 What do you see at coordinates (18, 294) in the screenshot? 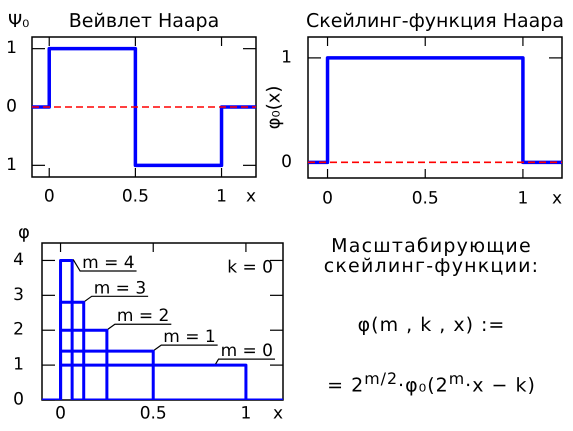
I see `y-tick-label: 3` at bounding box center [18, 294].